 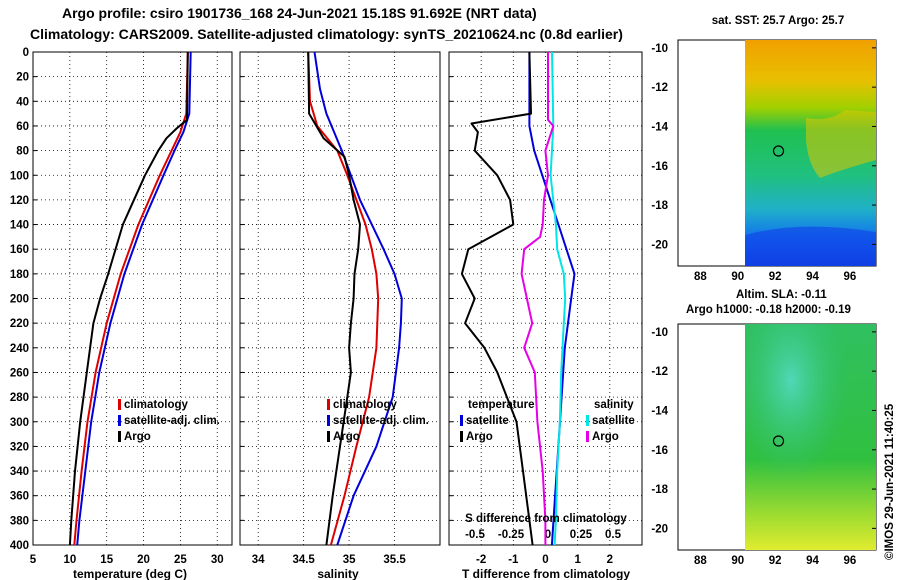 What do you see at coordinates (501, 405) in the screenshot?
I see `legend-t-title: temperature` at bounding box center [501, 405].